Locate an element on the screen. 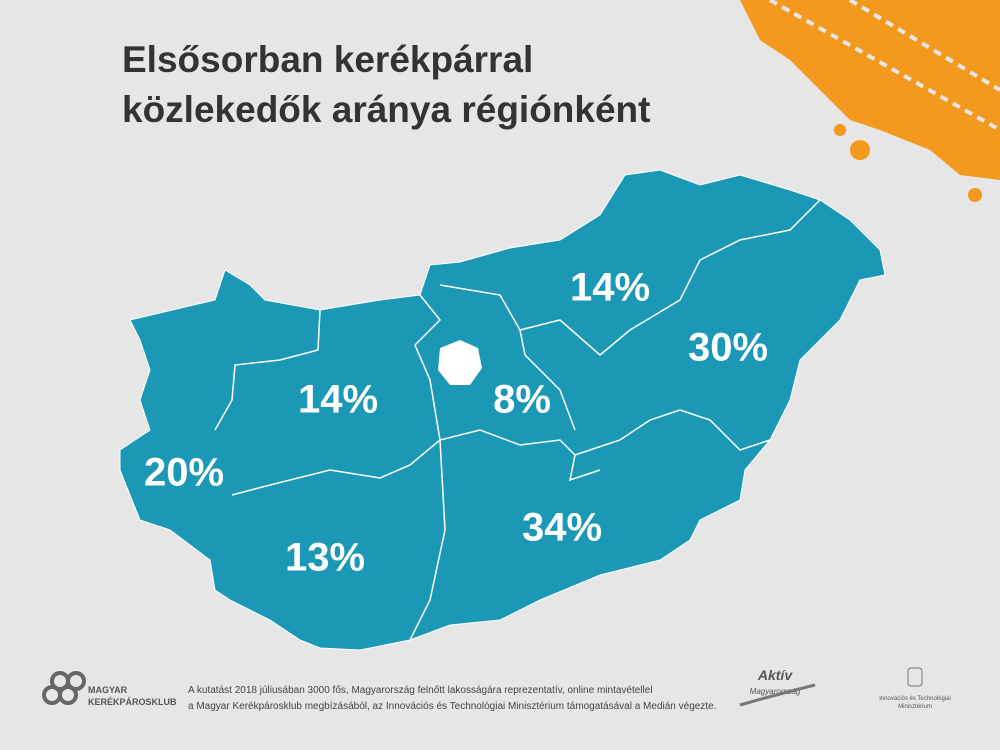 Image resolution: width=1000 pixels, height=750 pixels. title-line: közlekedők aránya régiónként is located at coordinates (386, 109).